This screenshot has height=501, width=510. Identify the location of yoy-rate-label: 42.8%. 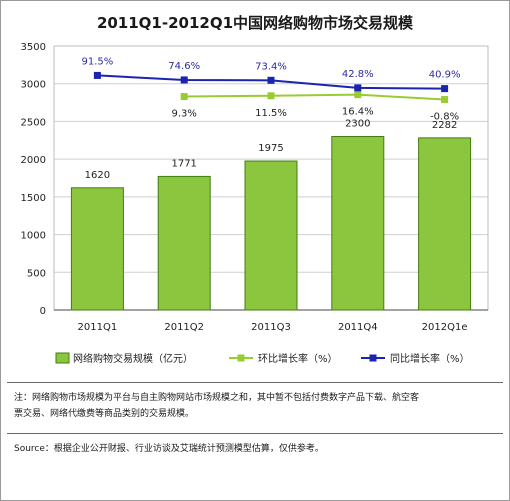
(358, 74).